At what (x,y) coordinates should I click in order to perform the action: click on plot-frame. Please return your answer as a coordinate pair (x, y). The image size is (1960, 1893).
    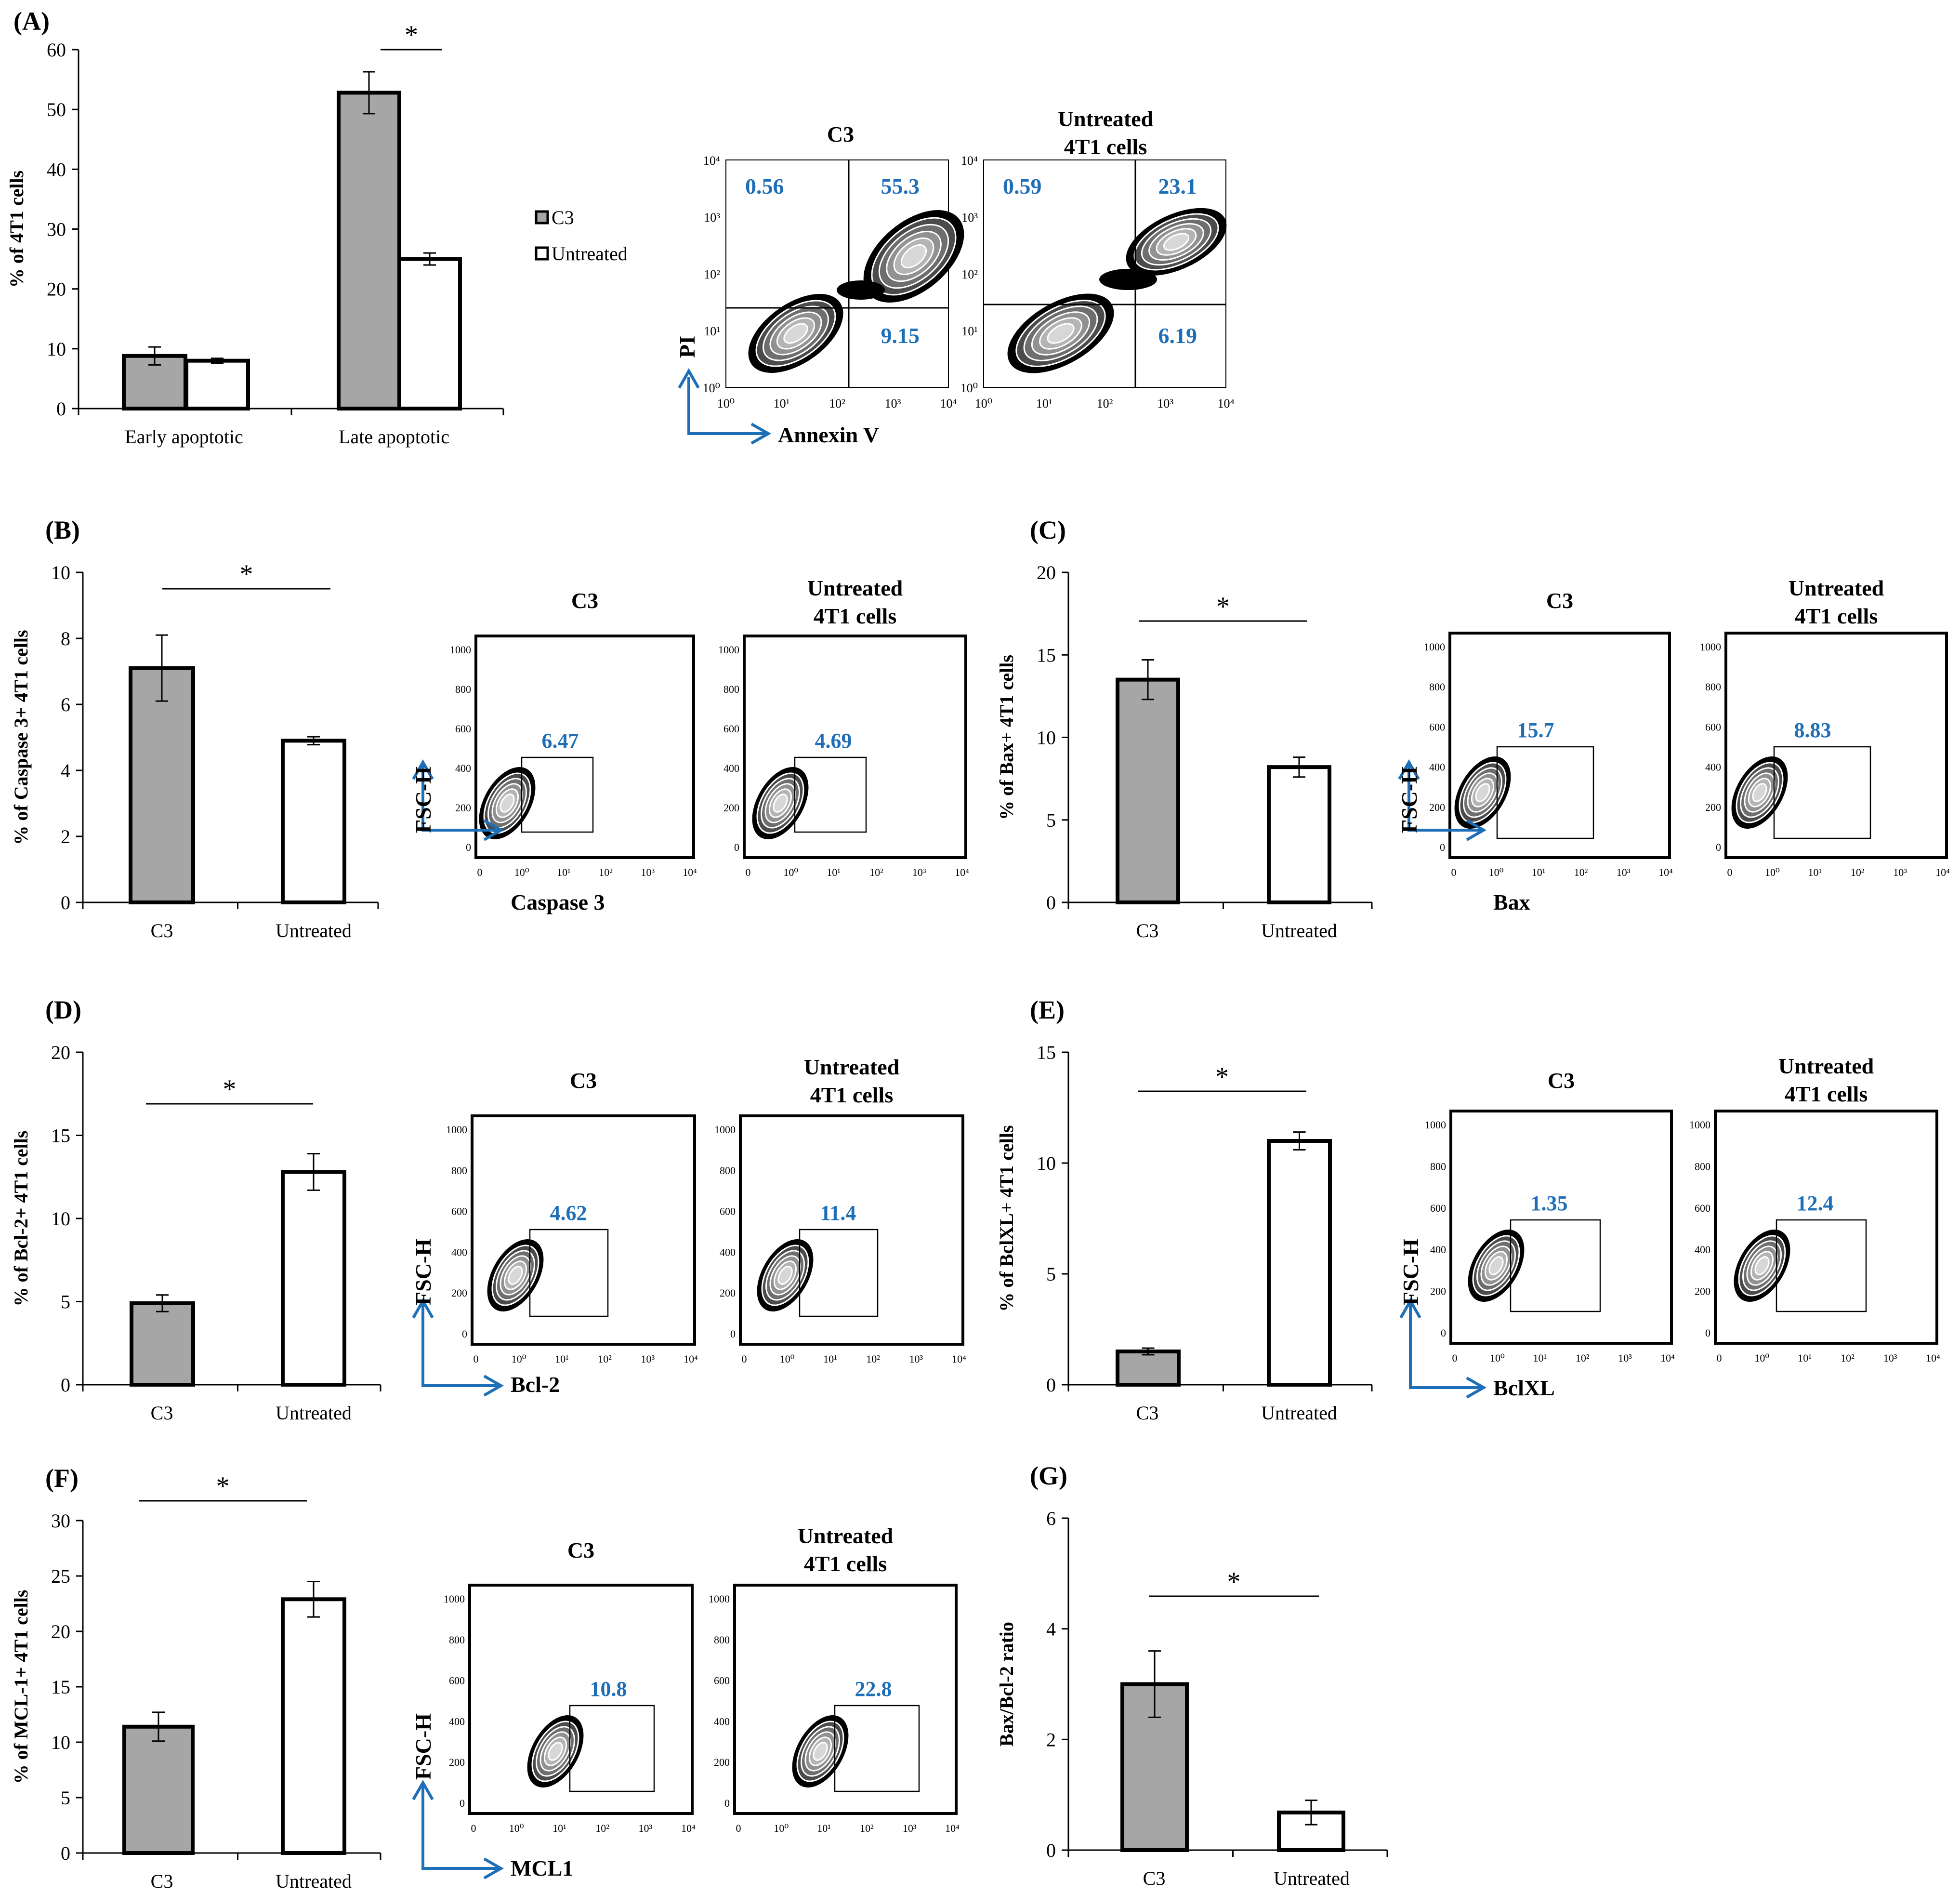
    Looking at the image, I should click on (583, 1230).